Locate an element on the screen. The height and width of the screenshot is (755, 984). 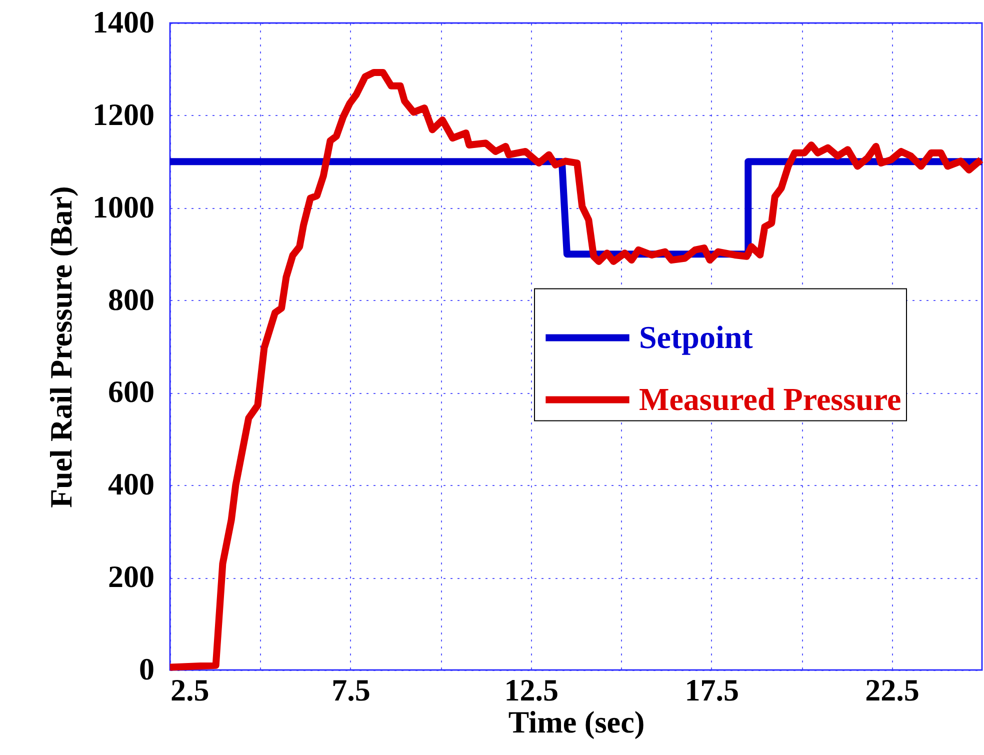
y-tick-label: 600 is located at coordinates (131, 392).